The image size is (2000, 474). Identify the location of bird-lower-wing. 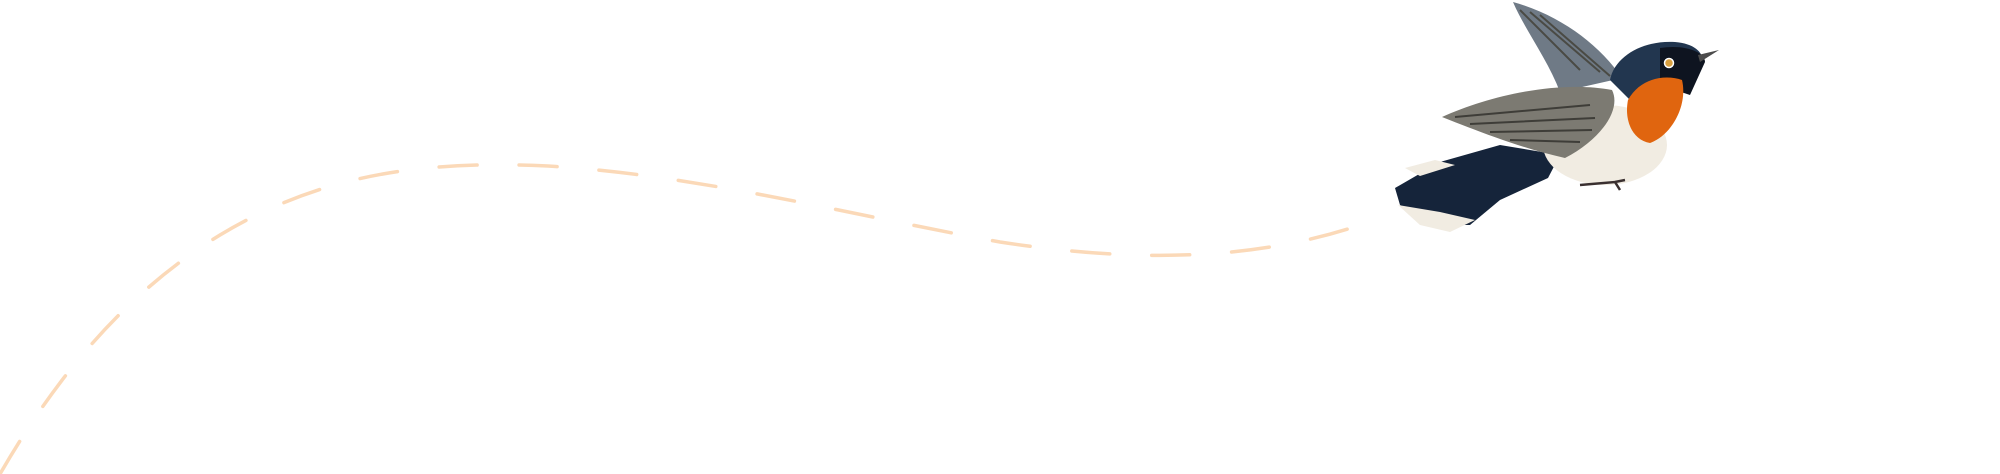
(1528, 122).